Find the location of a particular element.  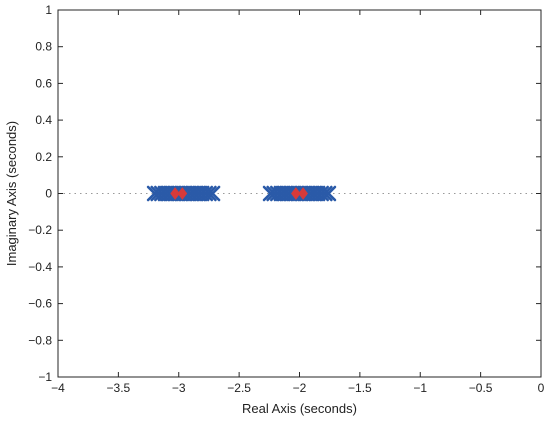

y-axis-label: Imaginary Axis (seconds) is located at coordinates (11, 193).